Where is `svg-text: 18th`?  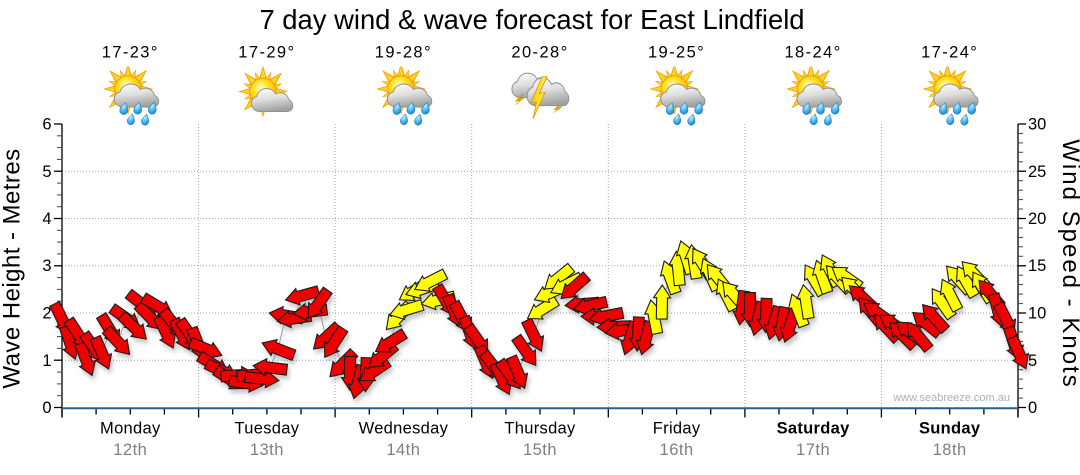 svg-text: 18th is located at coordinates (950, 450).